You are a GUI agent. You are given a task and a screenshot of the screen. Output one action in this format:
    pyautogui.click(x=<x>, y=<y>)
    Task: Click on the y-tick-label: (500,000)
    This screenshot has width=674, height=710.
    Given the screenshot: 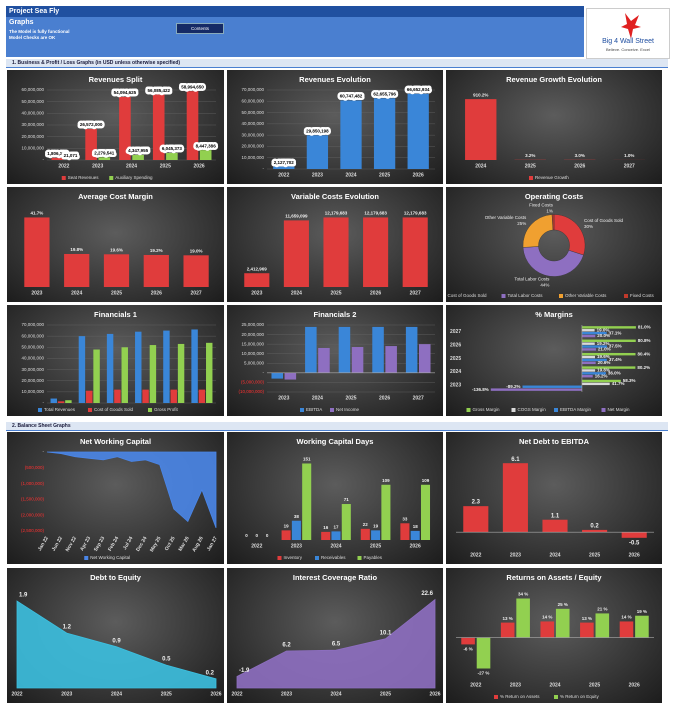 What is the action you would take?
    pyautogui.click(x=35, y=467)
    